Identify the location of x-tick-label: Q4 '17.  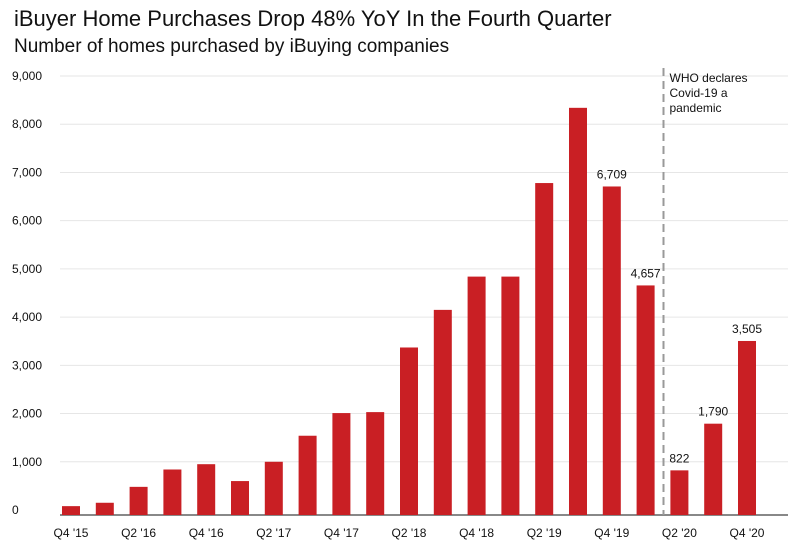
(341, 533).